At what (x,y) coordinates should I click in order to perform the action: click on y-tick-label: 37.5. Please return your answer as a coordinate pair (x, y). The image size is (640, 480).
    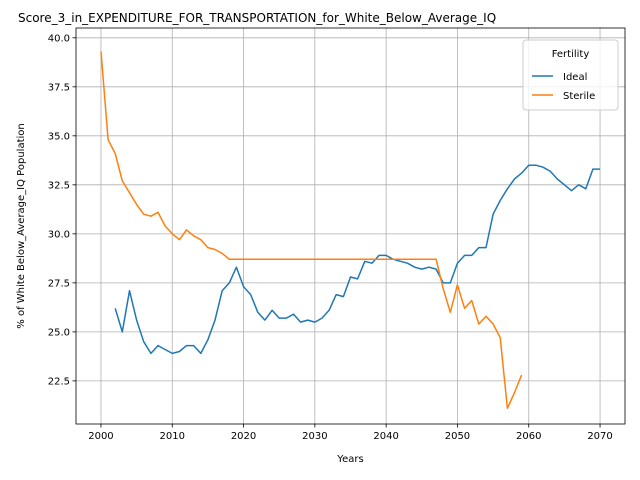
    Looking at the image, I should click on (59, 87).